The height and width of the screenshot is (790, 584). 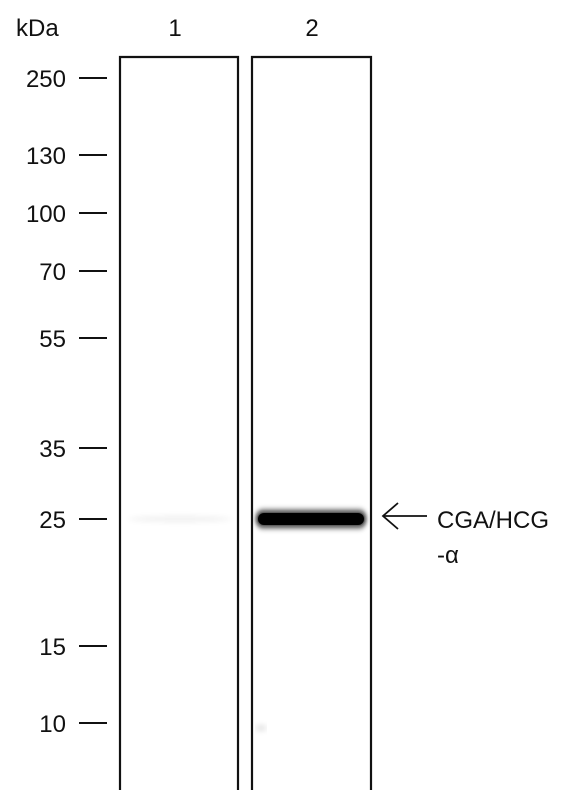 I want to click on marker-label-250: 250, so click(x=46, y=79).